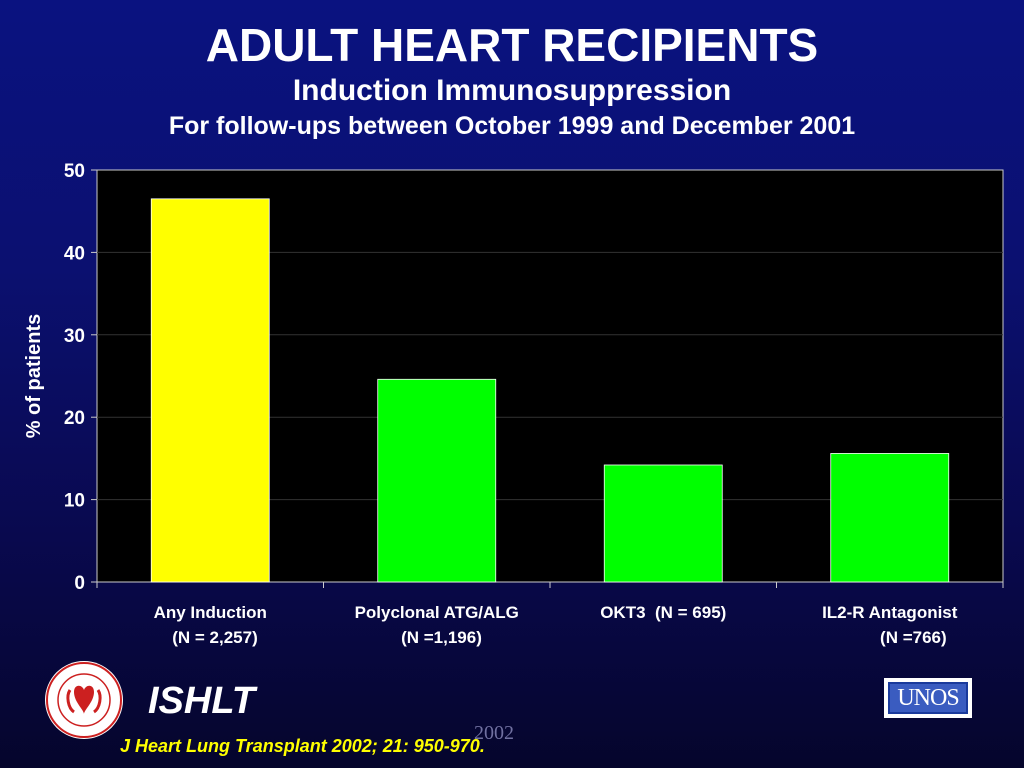 The image size is (1024, 768). Describe the element at coordinates (890, 625) in the screenshot. I see `x-tick-label: IL2-R Antagonist (N =766)` at that location.